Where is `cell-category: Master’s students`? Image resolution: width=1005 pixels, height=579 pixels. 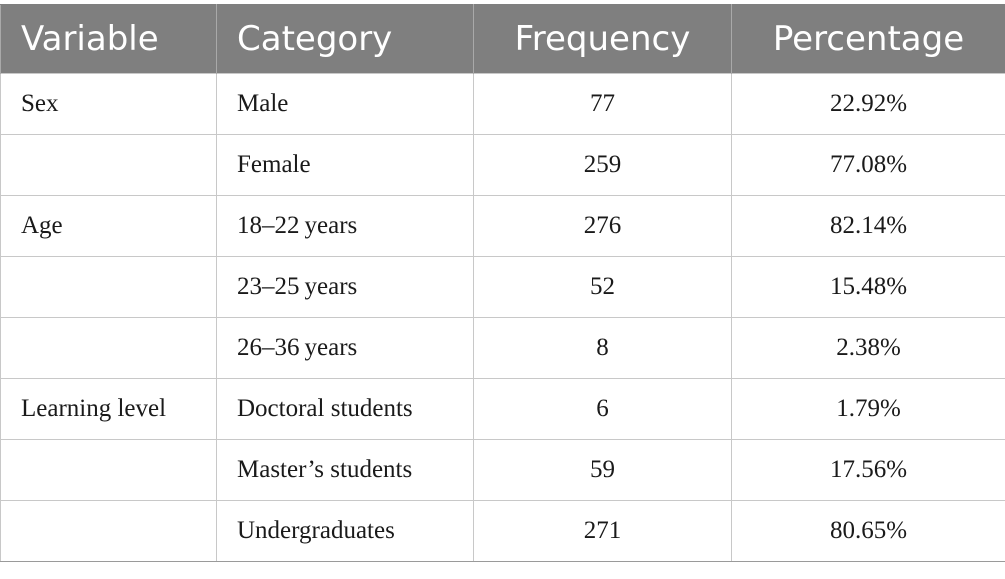
cell-category: Master’s students is located at coordinates (345, 470).